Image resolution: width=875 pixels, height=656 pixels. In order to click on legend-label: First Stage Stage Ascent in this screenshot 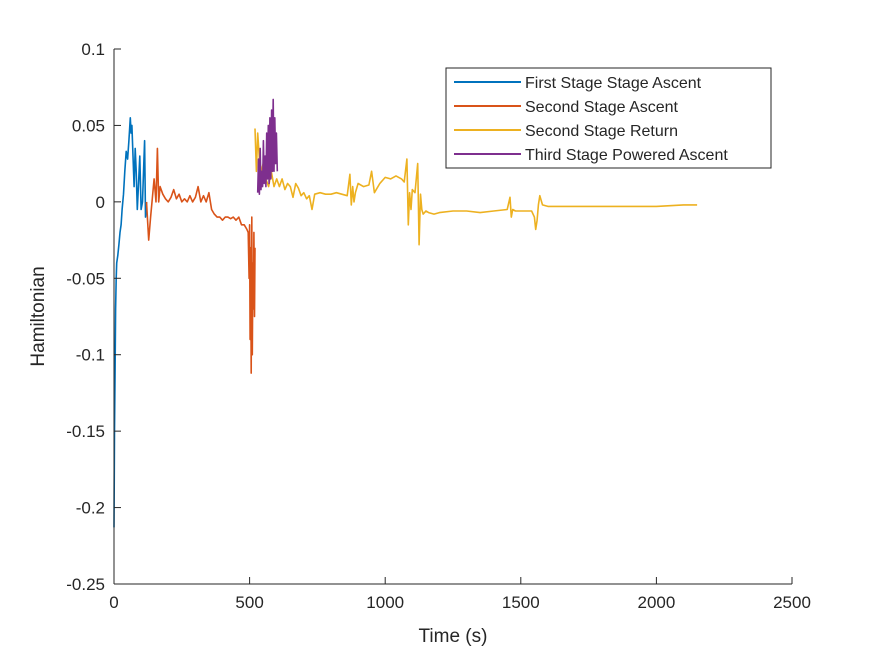, I will do `click(613, 83)`.